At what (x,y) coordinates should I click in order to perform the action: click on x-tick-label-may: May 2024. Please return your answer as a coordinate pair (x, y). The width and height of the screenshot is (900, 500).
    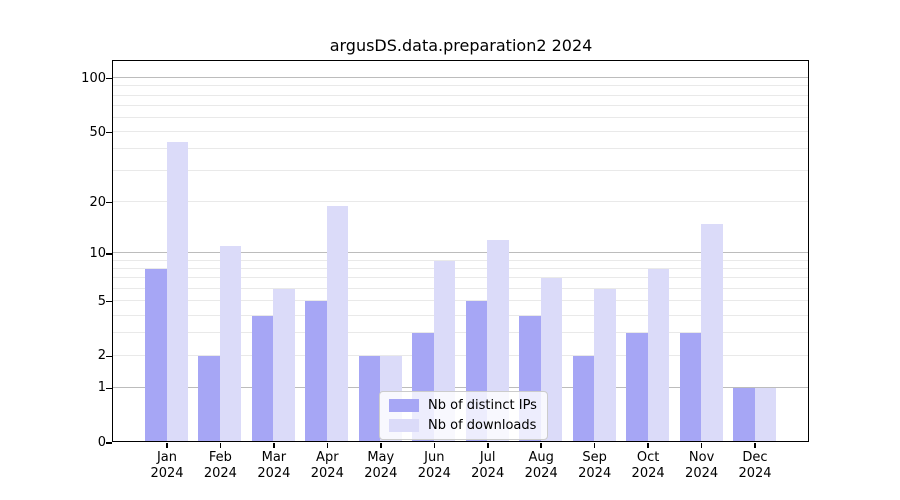
    Looking at the image, I should click on (381, 465).